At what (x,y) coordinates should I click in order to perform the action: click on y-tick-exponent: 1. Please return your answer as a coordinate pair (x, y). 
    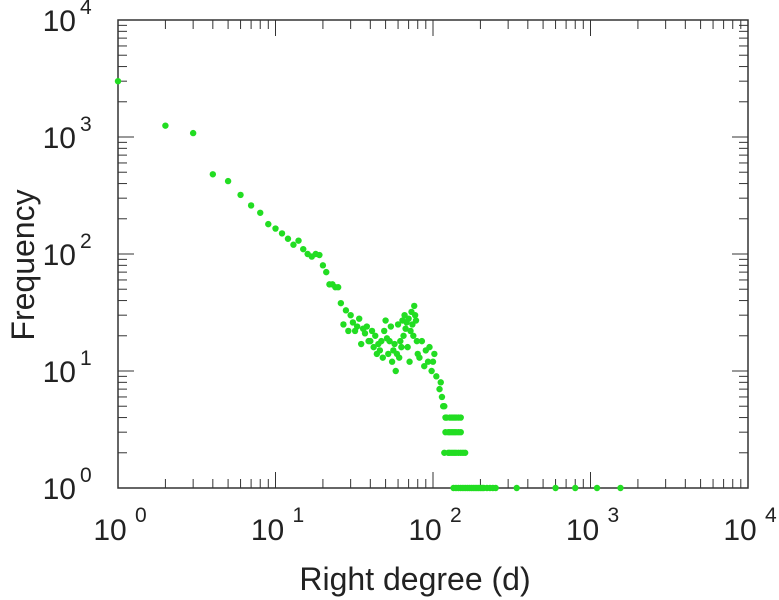
    Looking at the image, I should click on (86, 358).